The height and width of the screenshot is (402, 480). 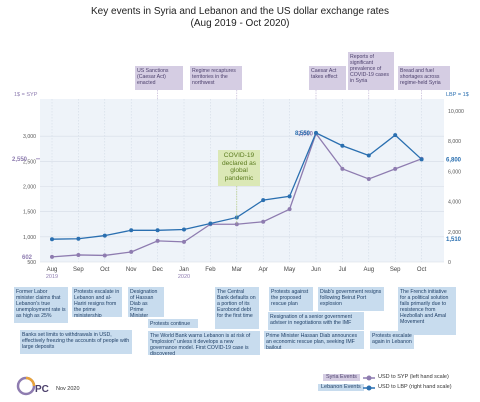 What do you see at coordinates (27, 258) in the screenshot?
I see `label-syp-first: 602` at bounding box center [27, 258].